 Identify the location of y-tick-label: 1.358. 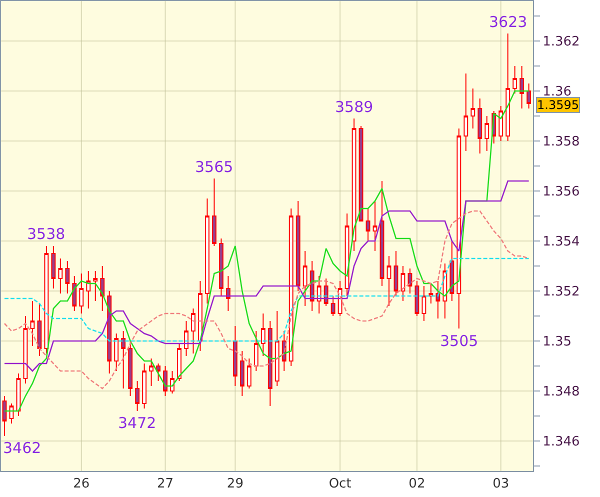
(561, 142).